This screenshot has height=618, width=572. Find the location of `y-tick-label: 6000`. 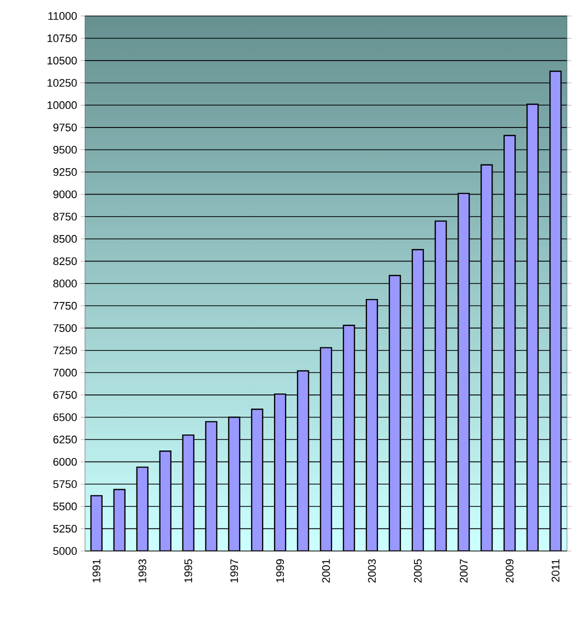

y-tick-label: 6000 is located at coordinates (65, 462).